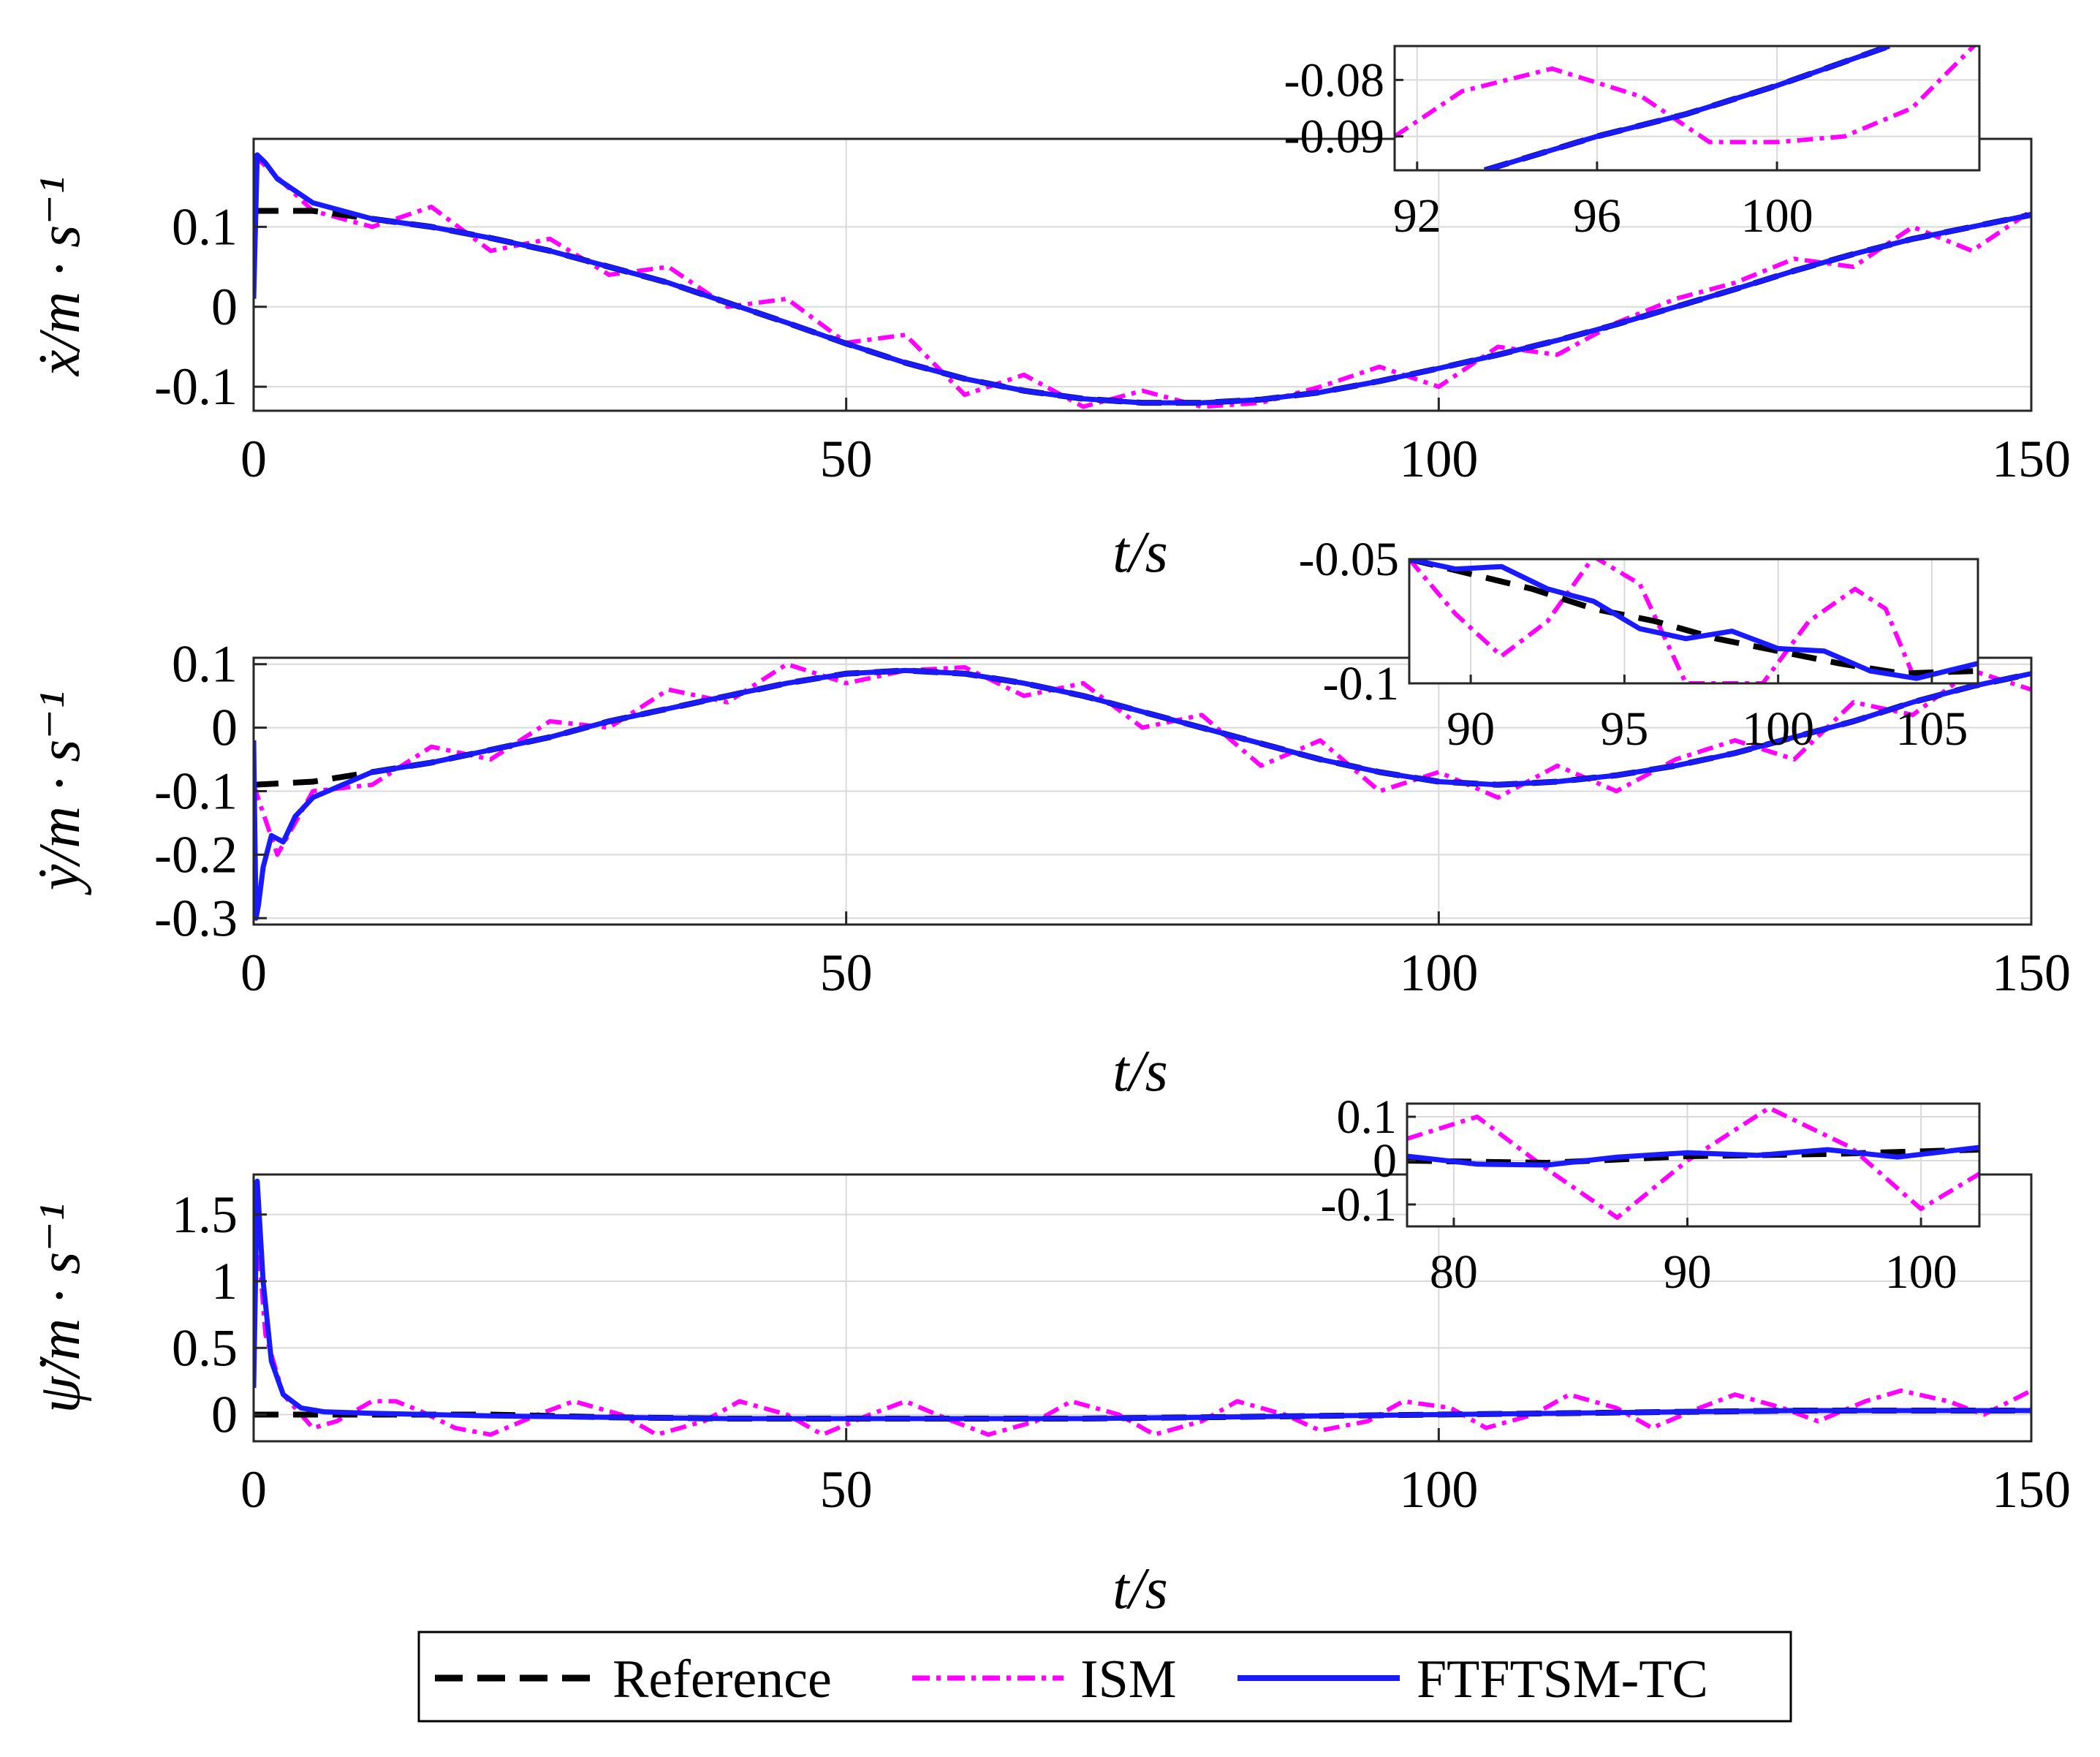 This screenshot has height=1757, width=2100. I want to click on grid, so click(1142, 275).